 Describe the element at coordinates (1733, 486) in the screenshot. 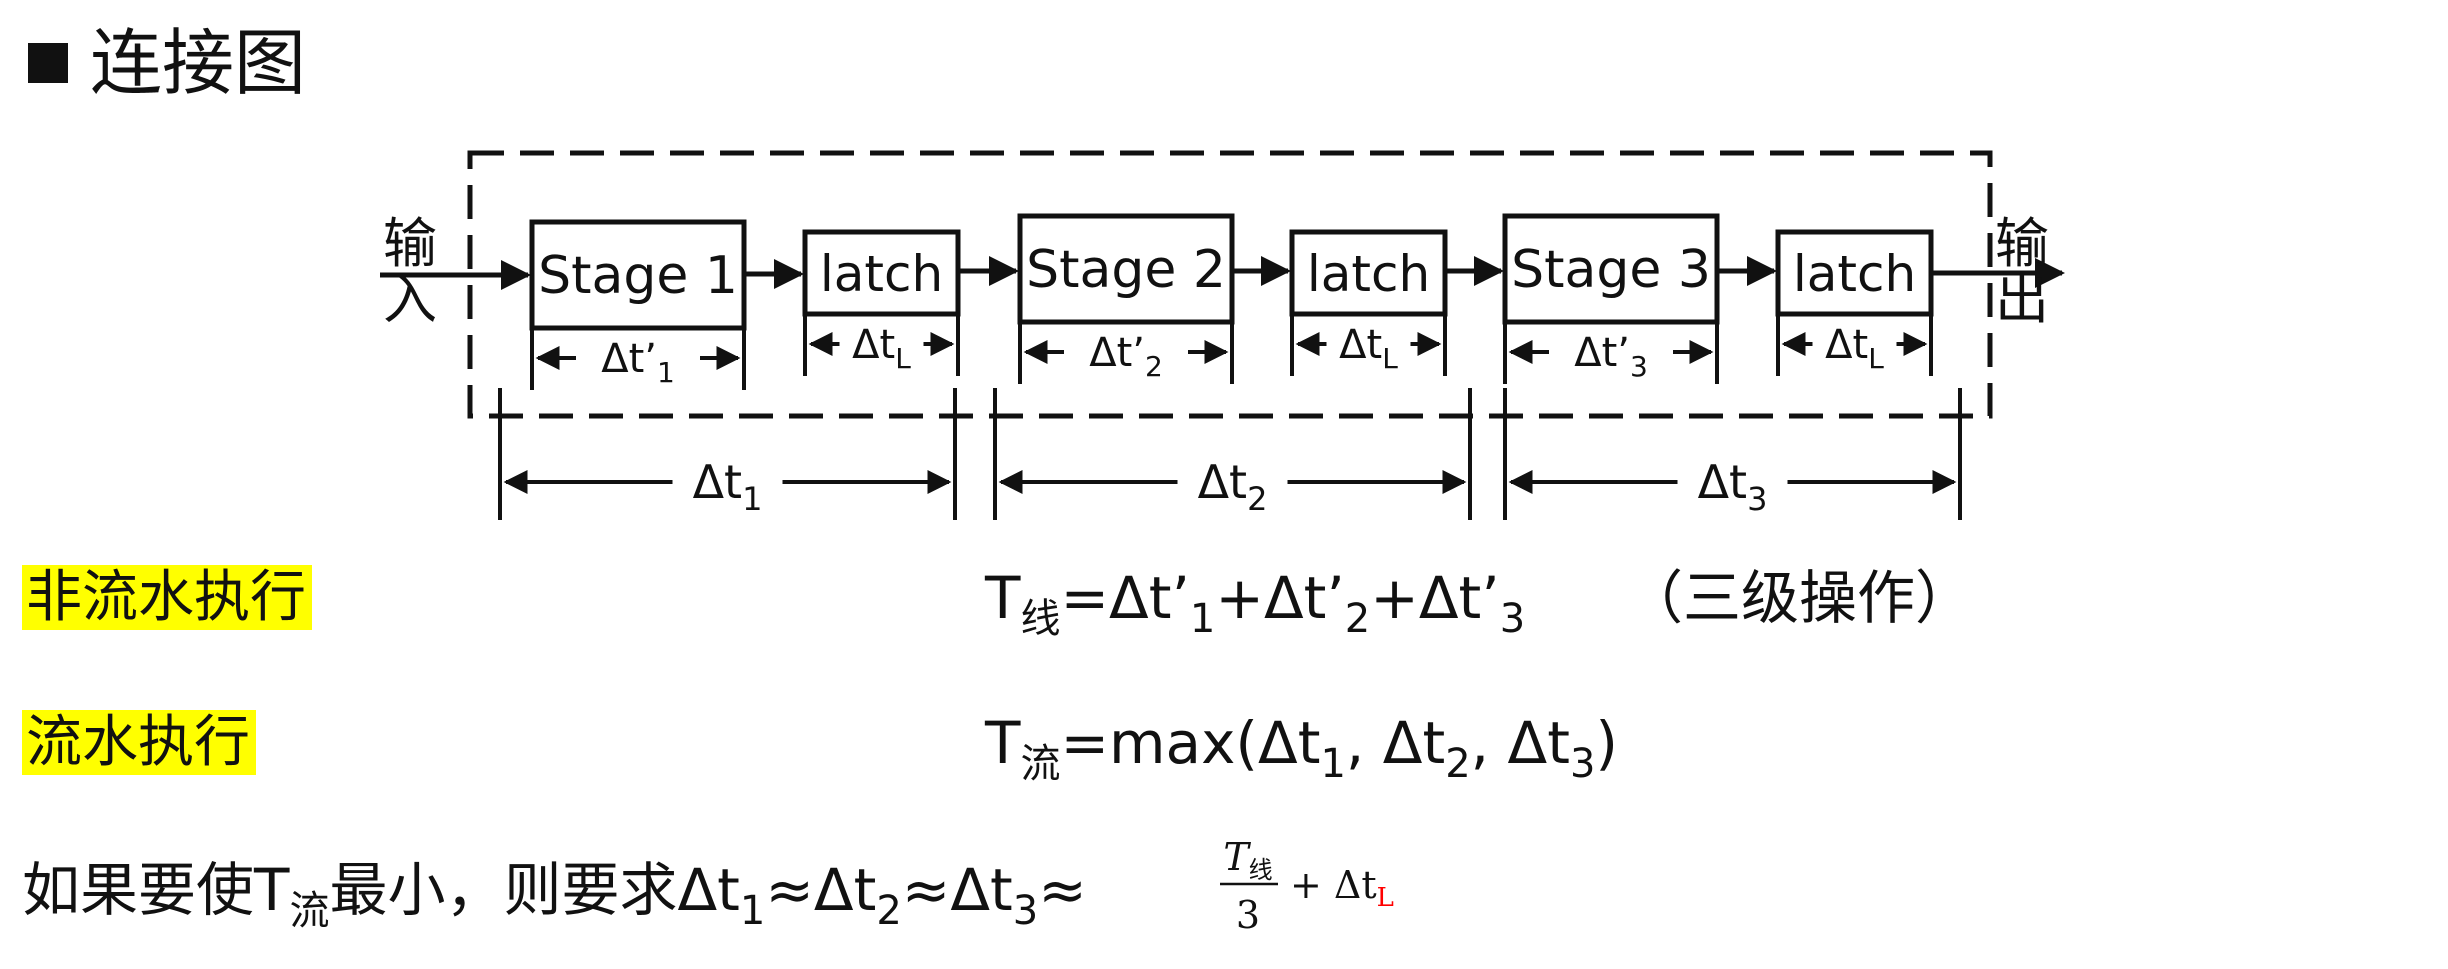

I see `segment-label: Δt3` at that location.